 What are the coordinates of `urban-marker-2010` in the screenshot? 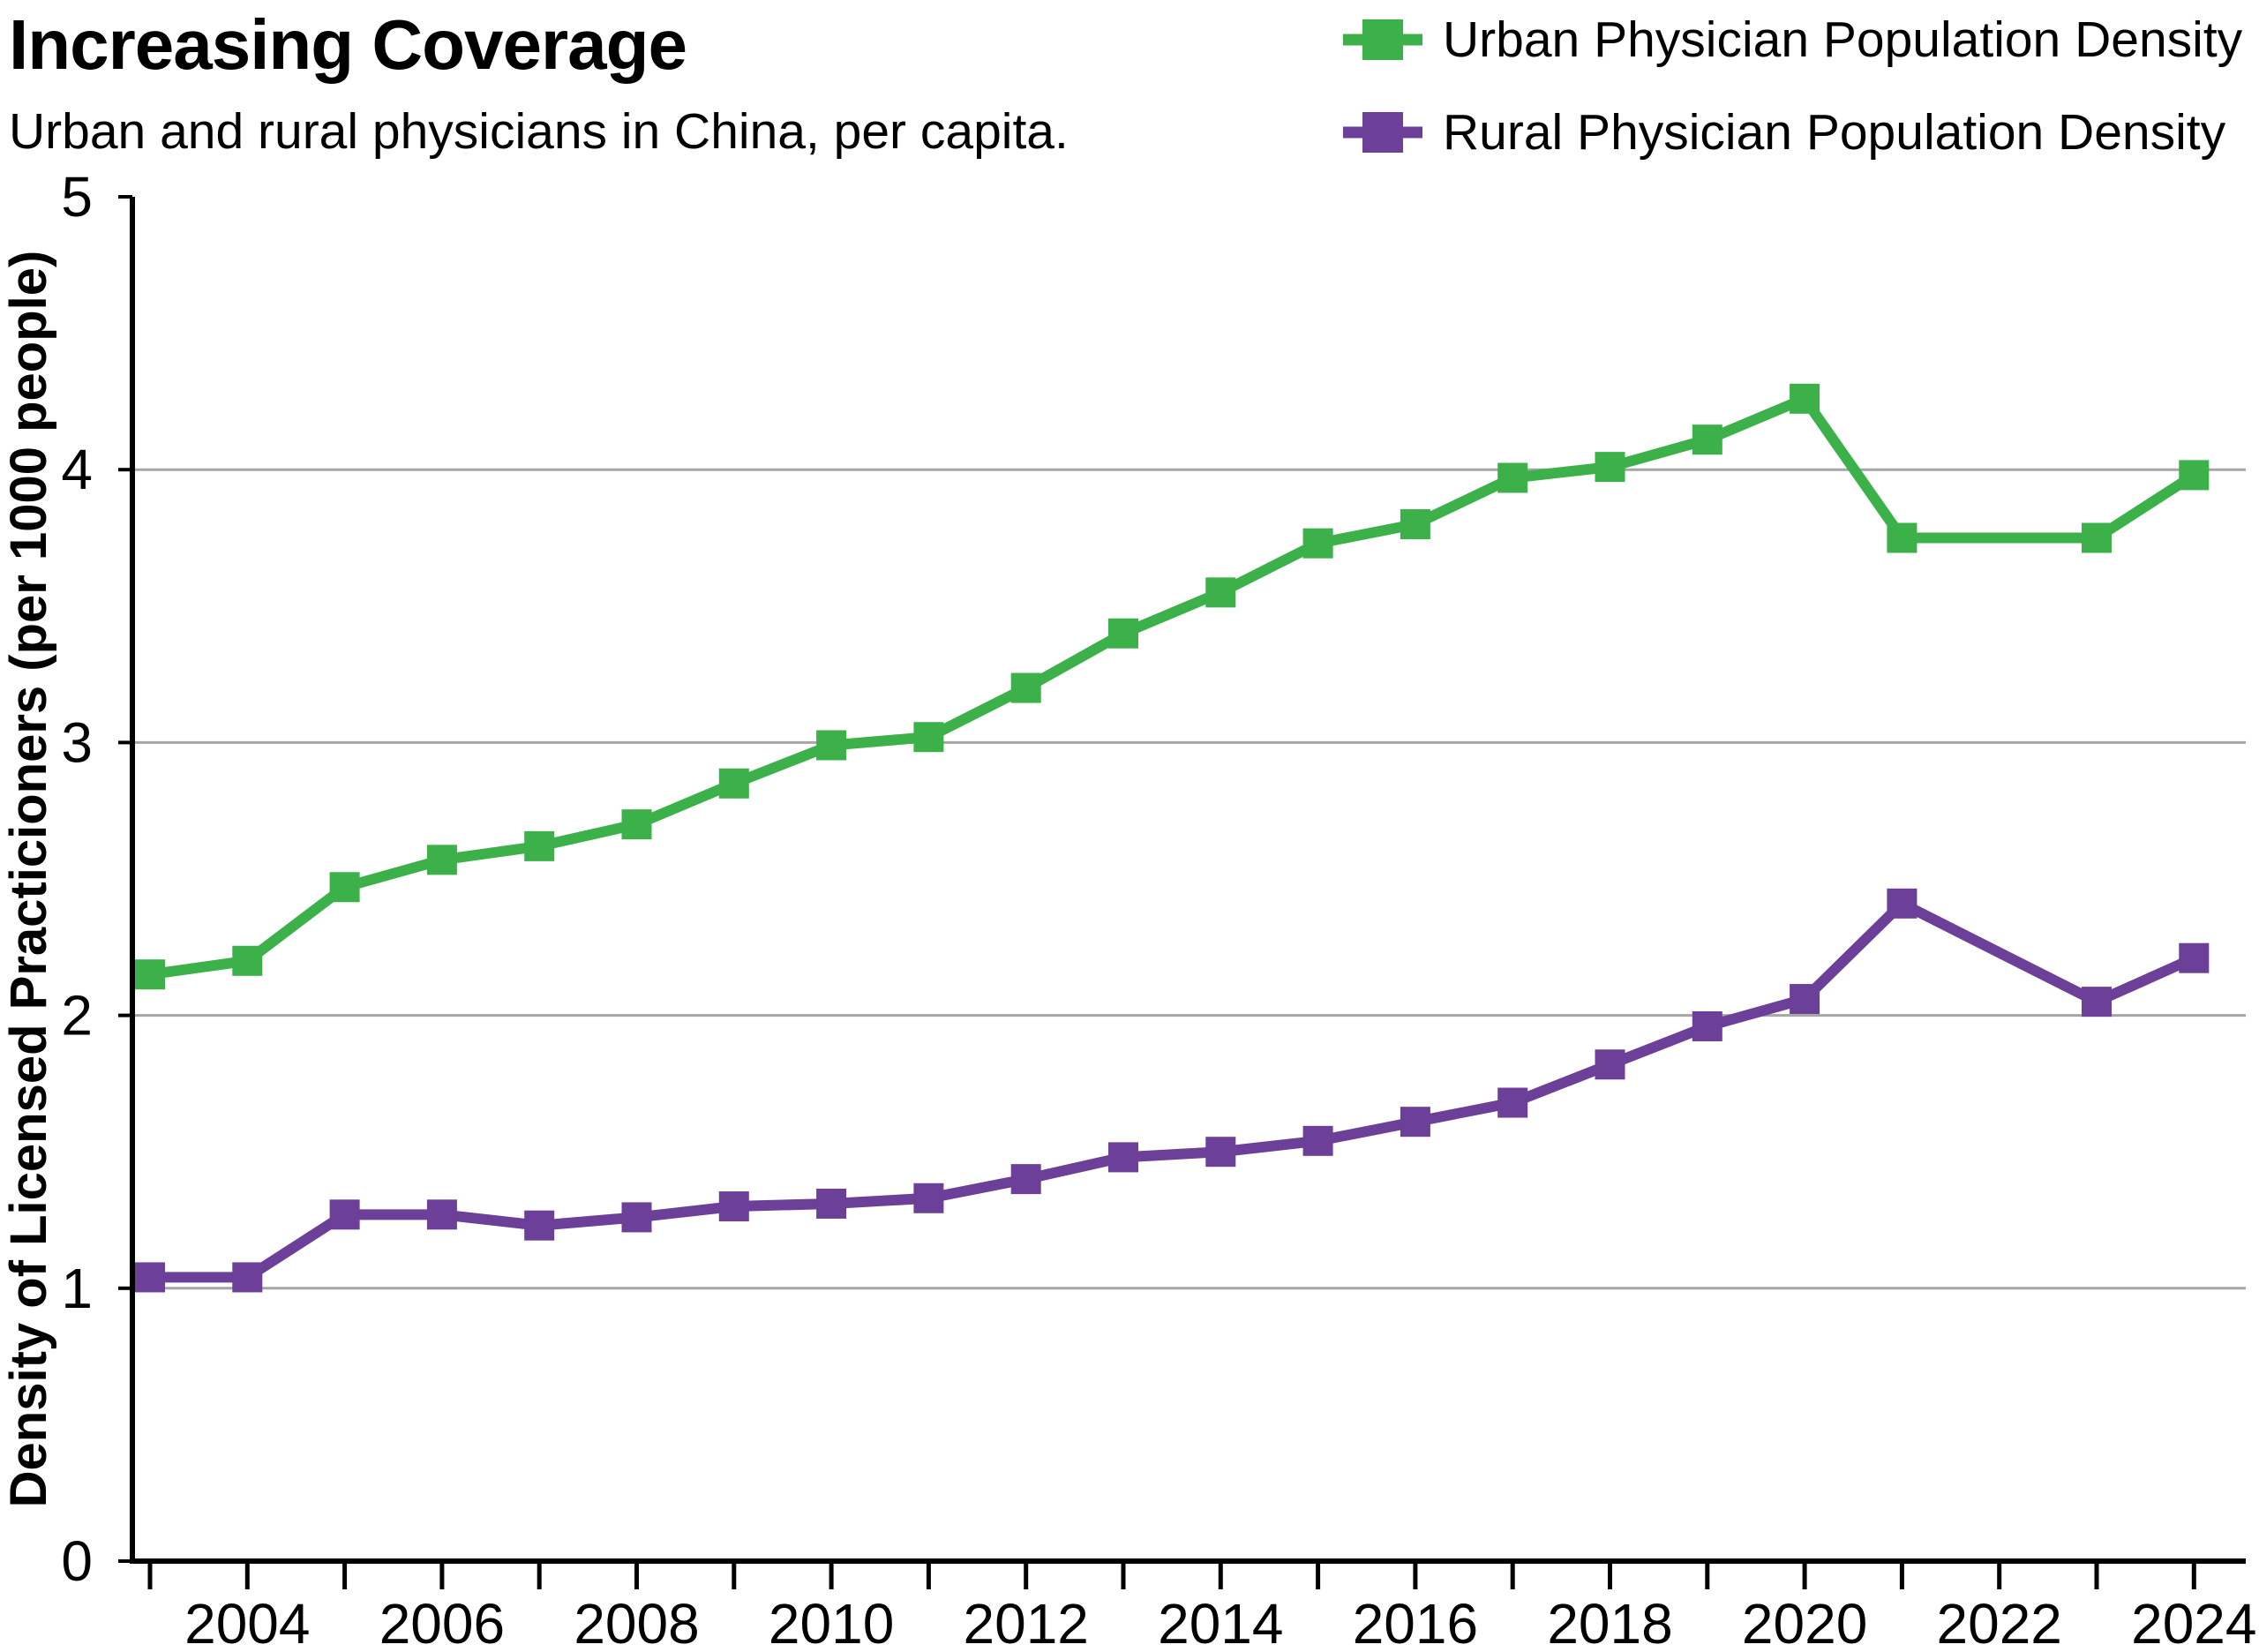 It's located at (831, 745).